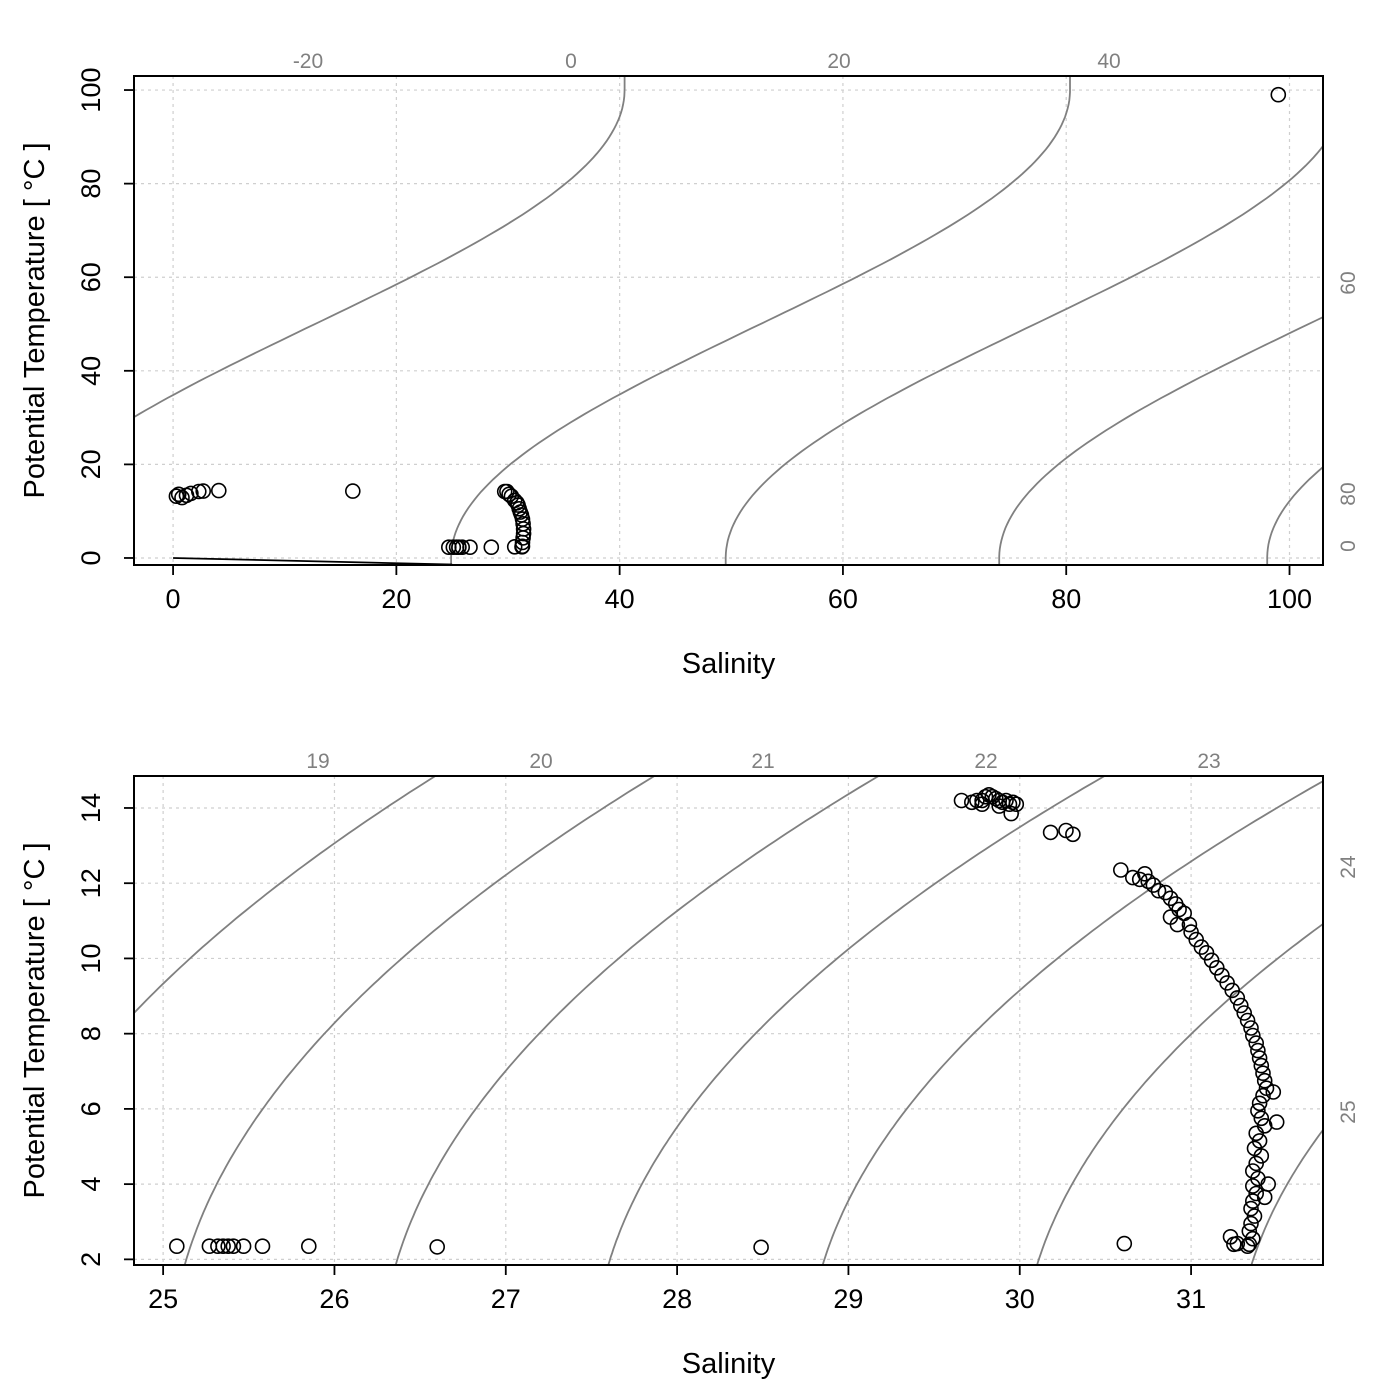  I want to click on y-tick-label: 60, so click(91, 277).